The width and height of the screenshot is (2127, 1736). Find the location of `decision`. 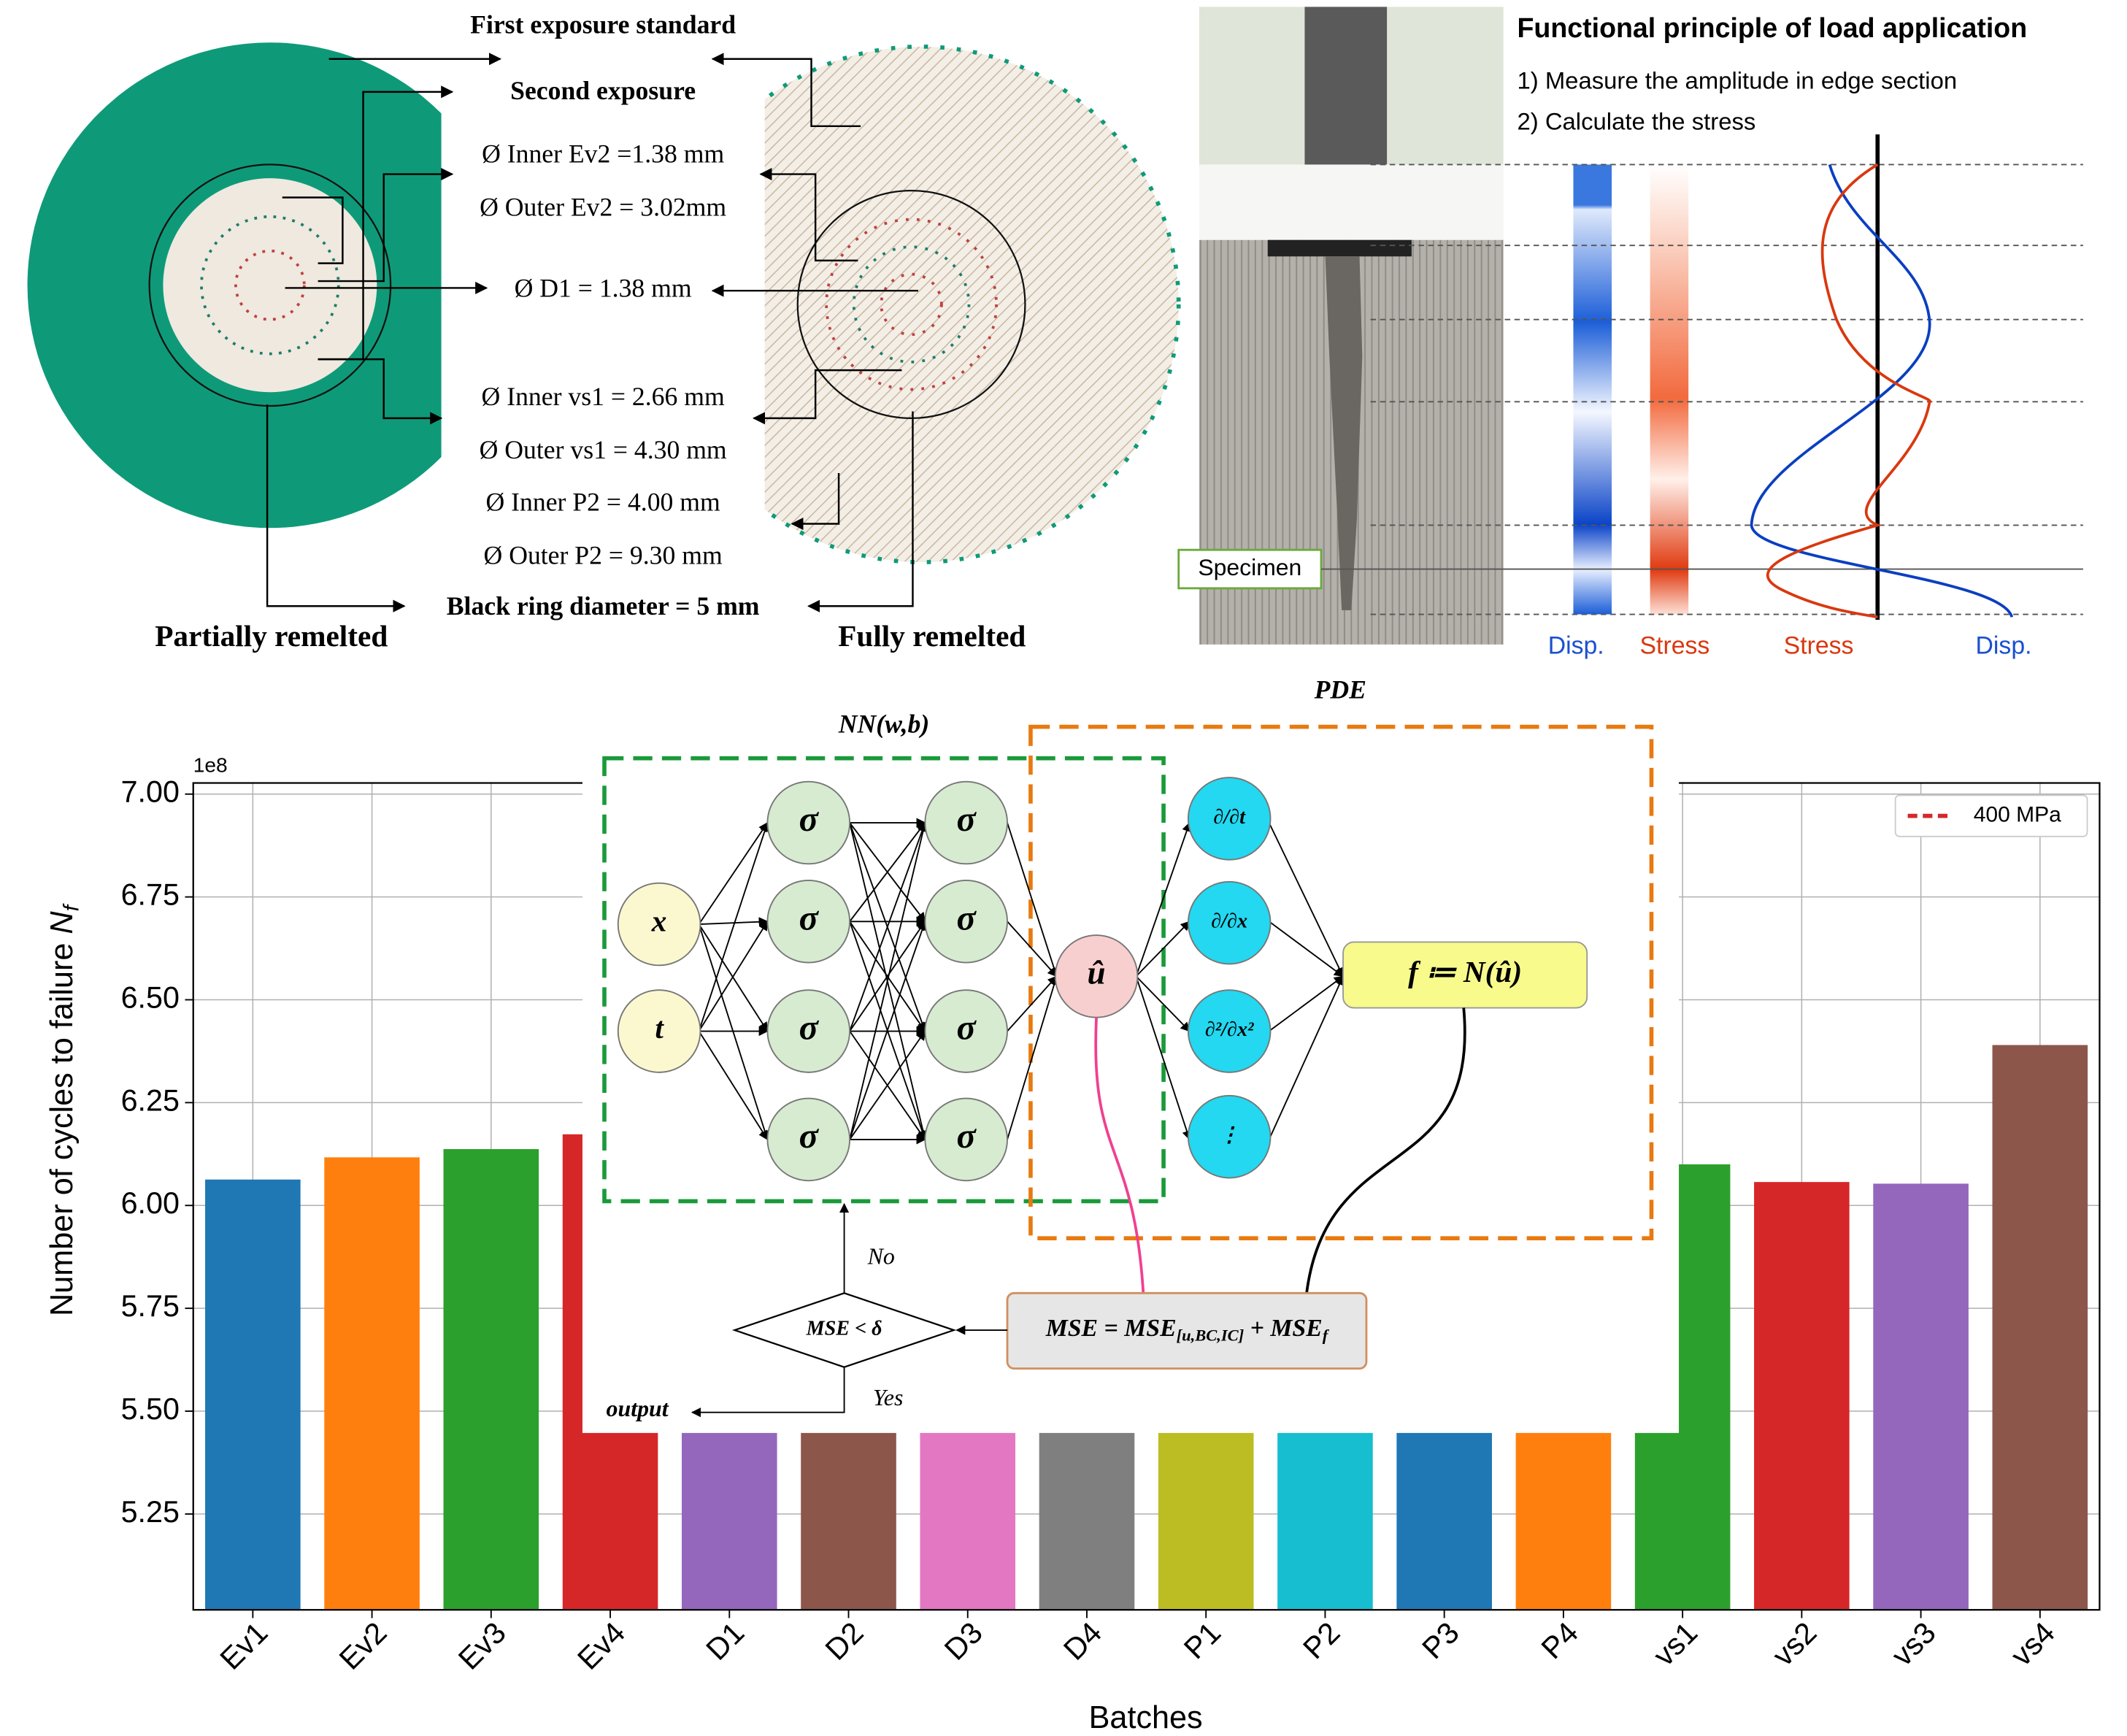

decision is located at coordinates (844, 1330).